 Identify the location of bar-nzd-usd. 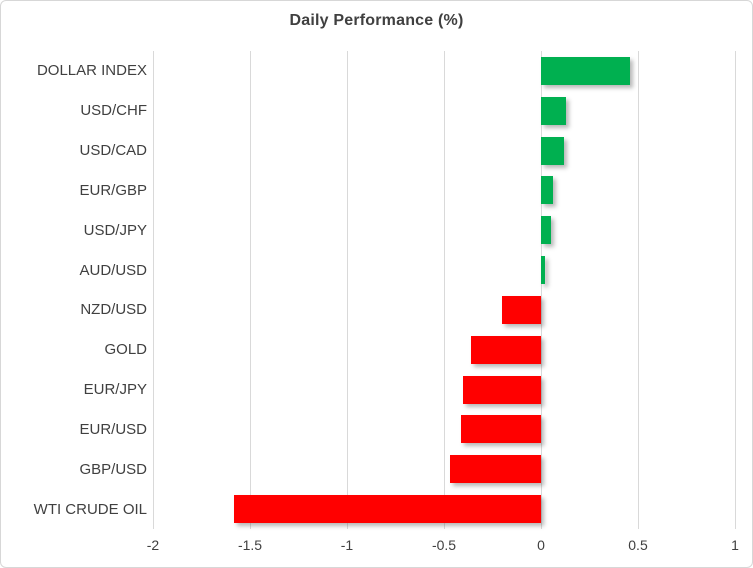
(521, 309).